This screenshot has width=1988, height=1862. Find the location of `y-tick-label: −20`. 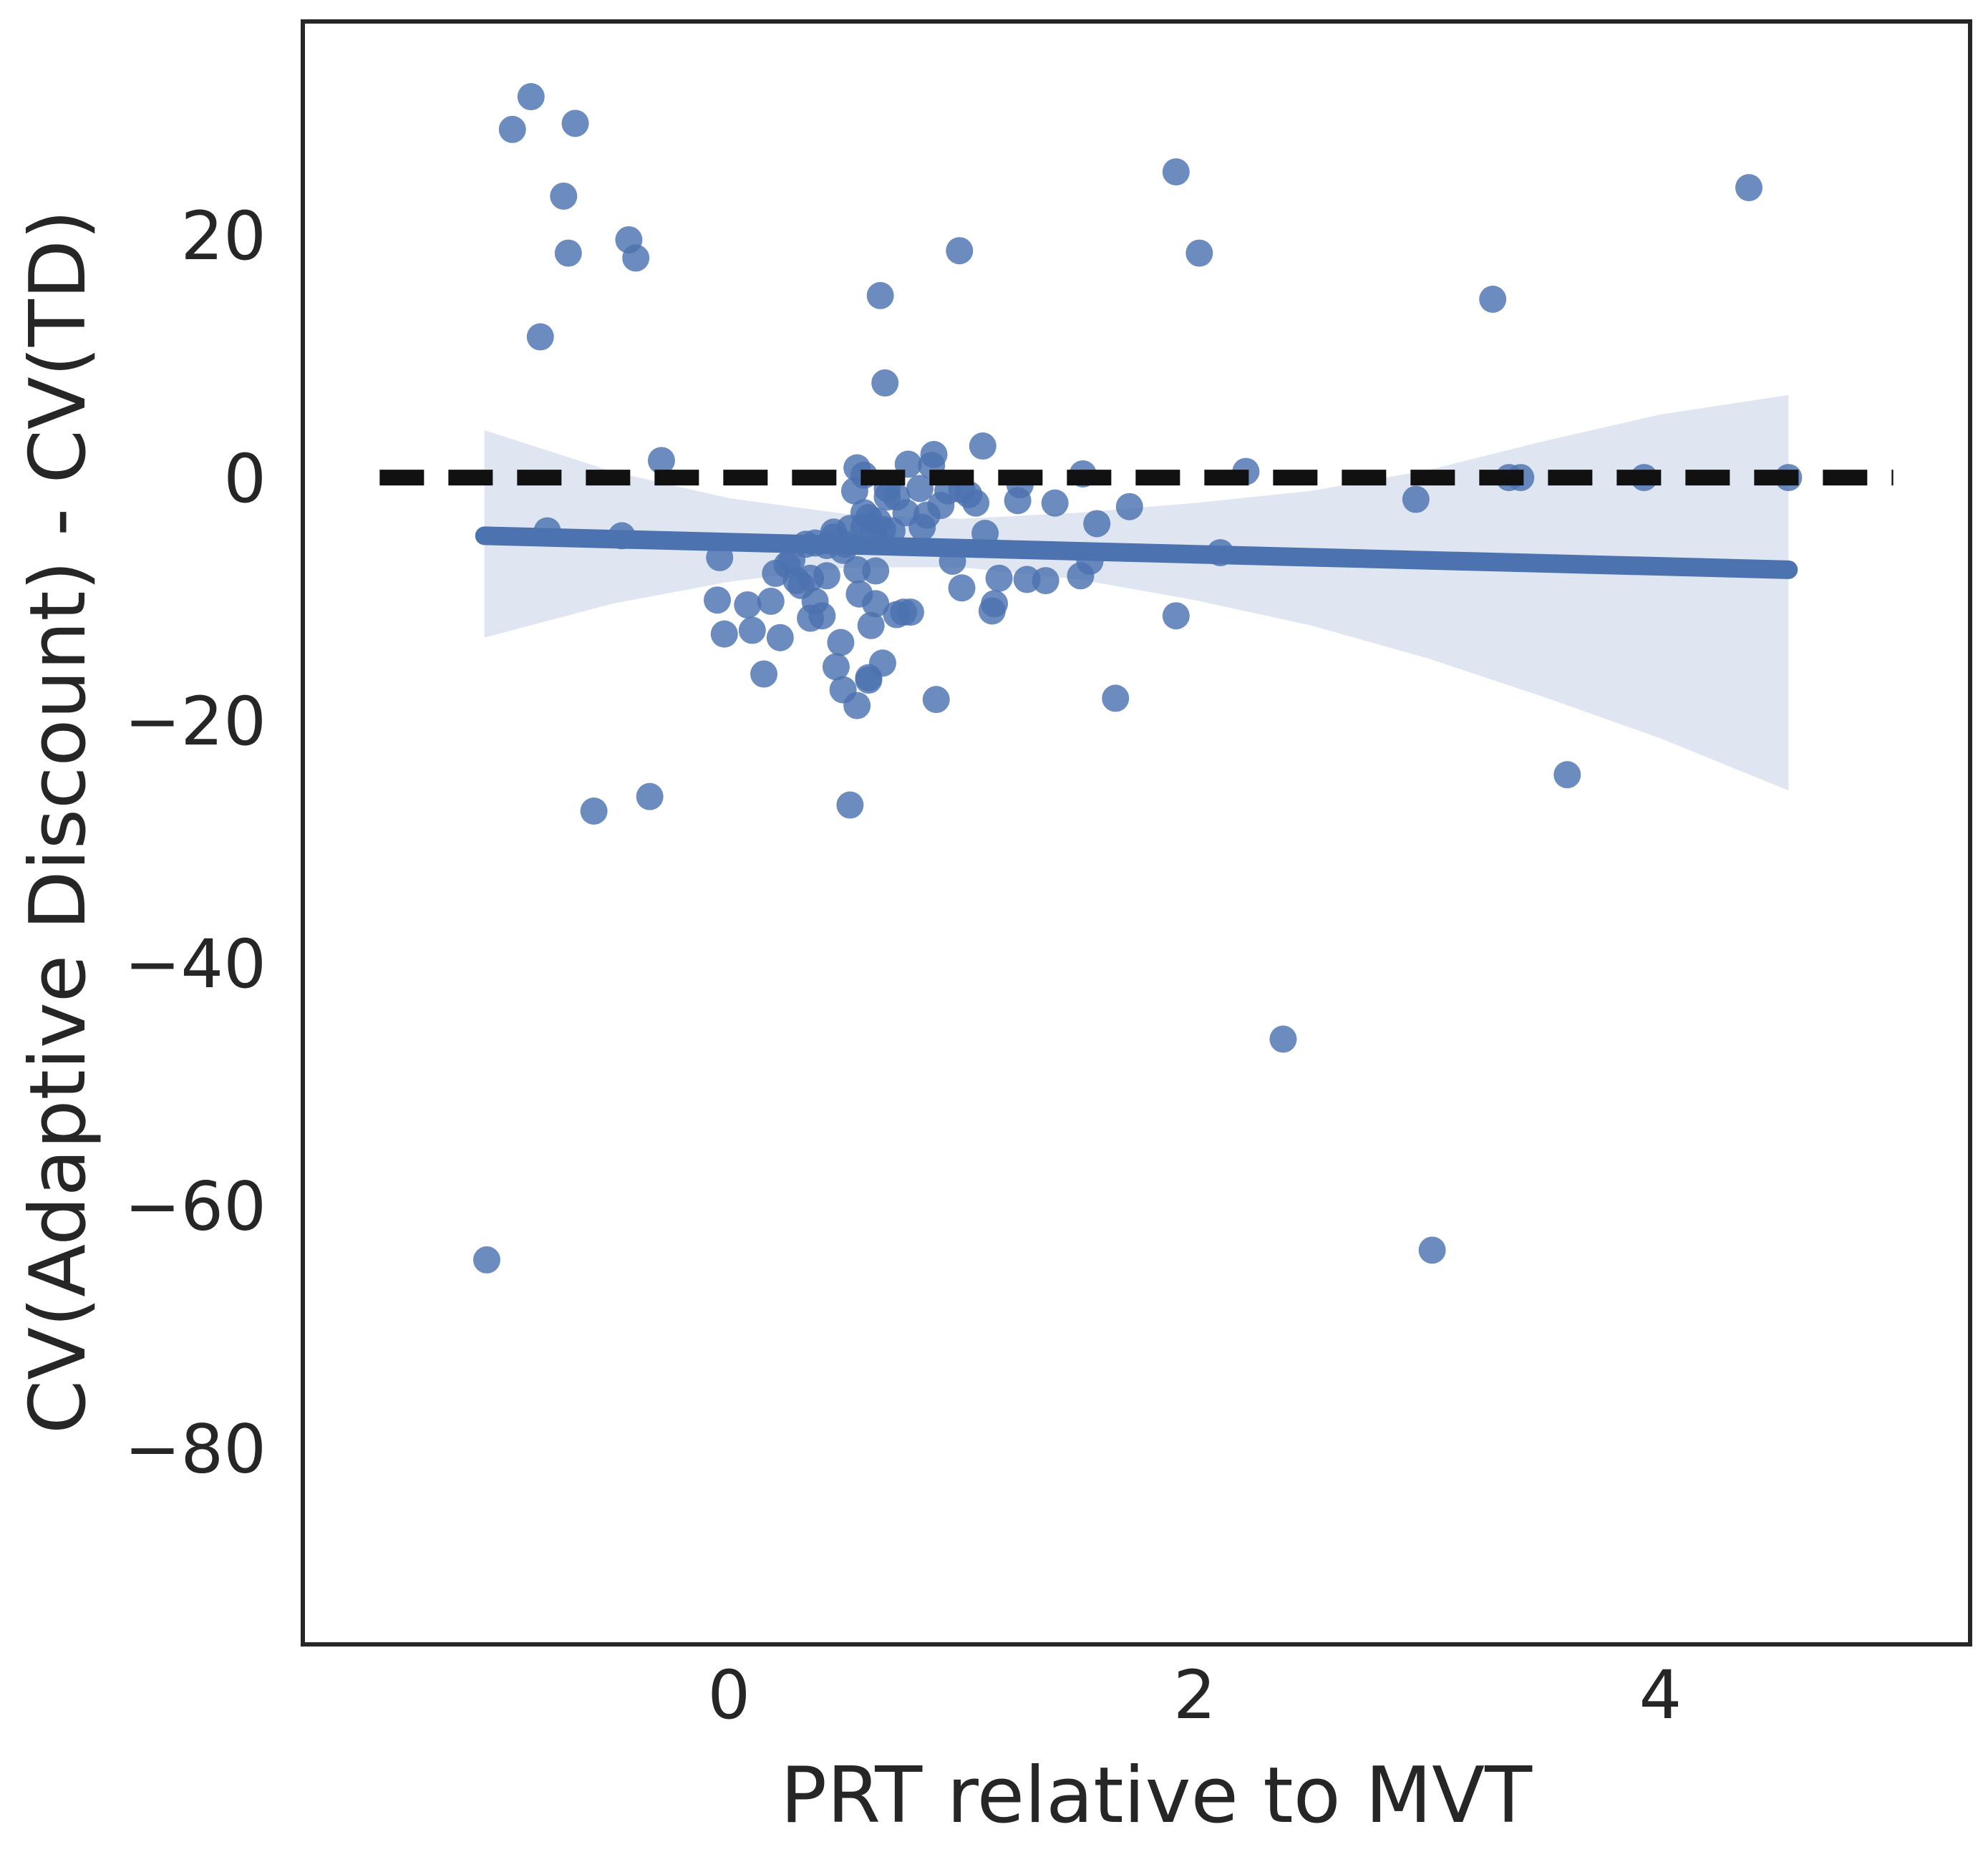

y-tick-label: −20 is located at coordinates (195, 722).